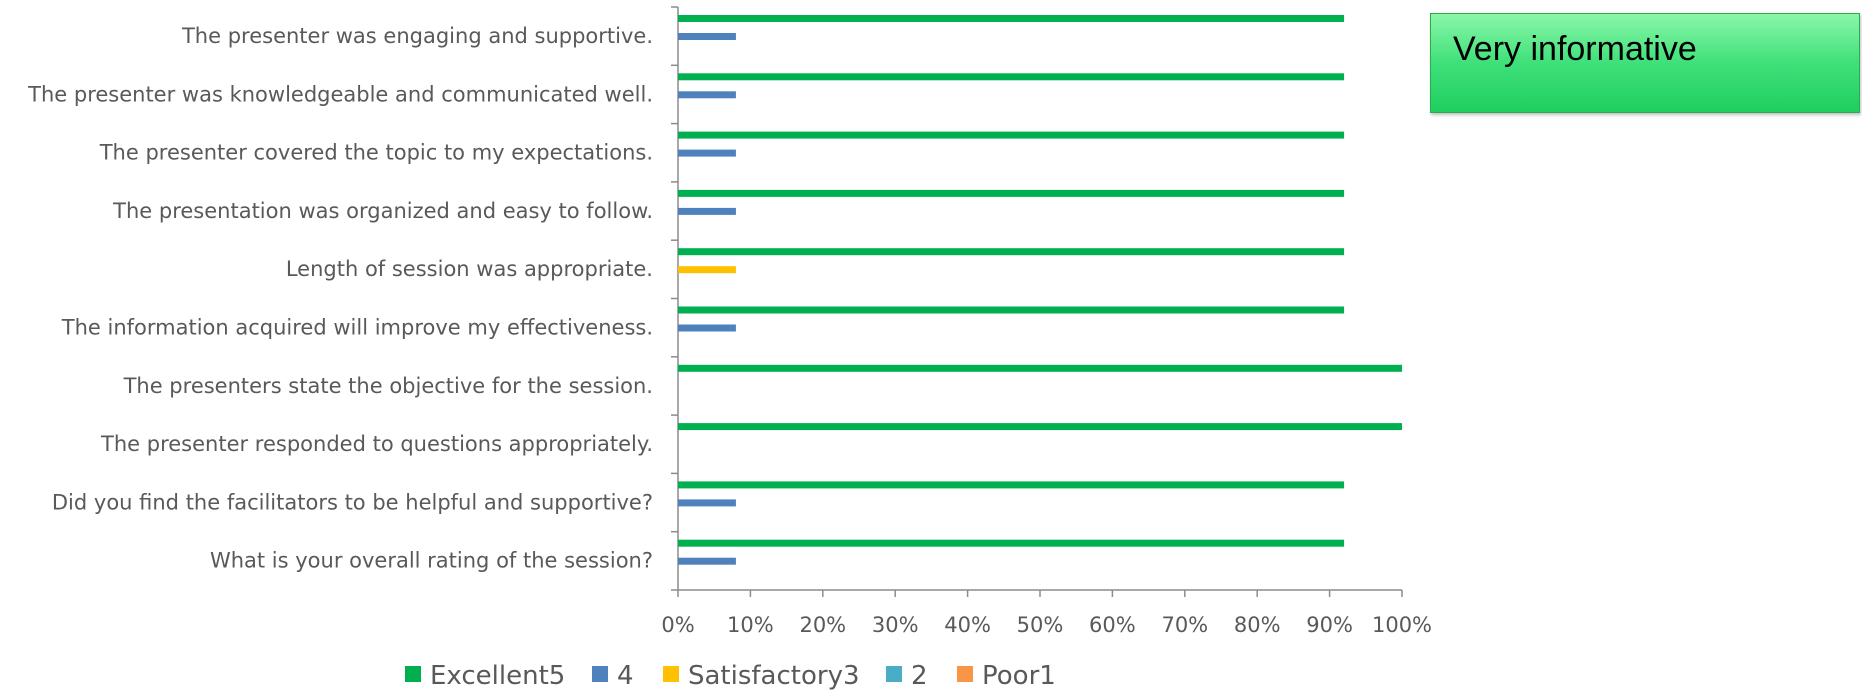  What do you see at coordinates (497, 676) in the screenshot?
I see `legend-label-excellent5: Excellent5` at bounding box center [497, 676].